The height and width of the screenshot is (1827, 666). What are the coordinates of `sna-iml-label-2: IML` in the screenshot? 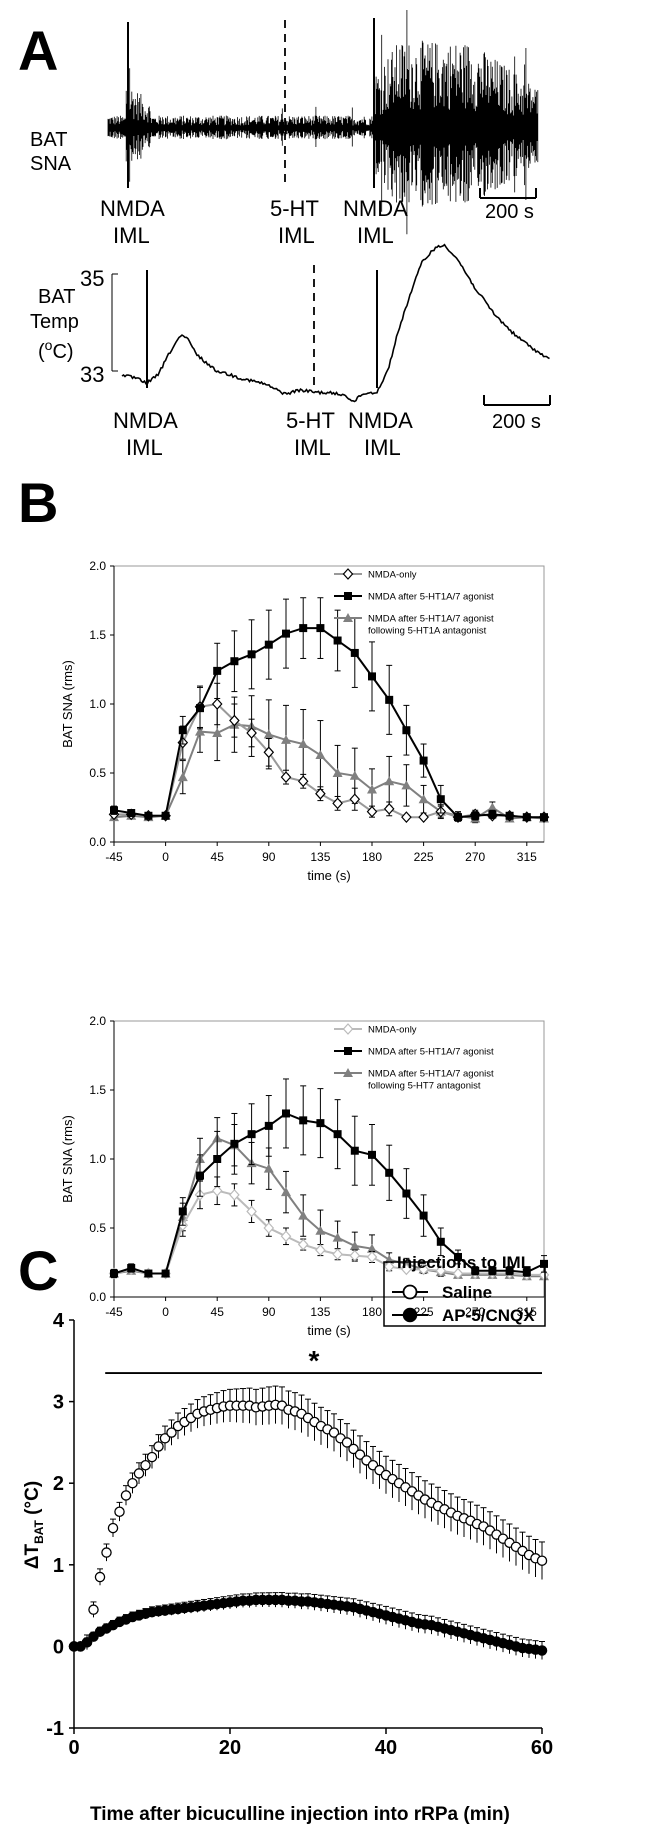 It's located at (296, 235).